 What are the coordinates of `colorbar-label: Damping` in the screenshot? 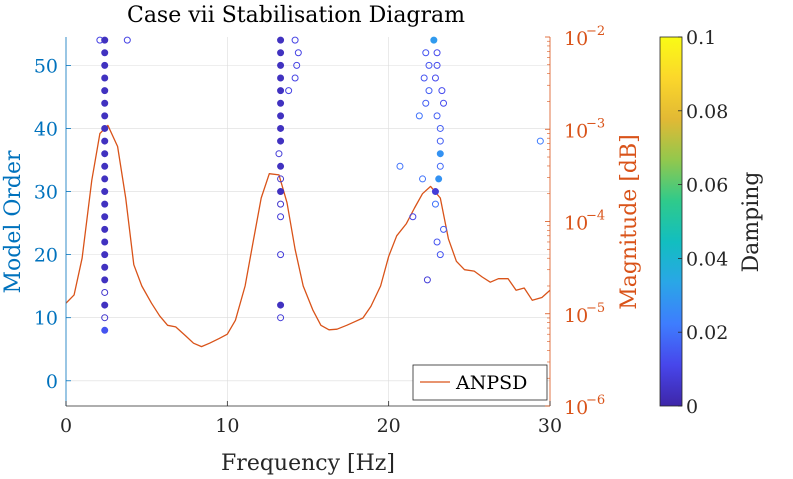 It's located at (751, 222).